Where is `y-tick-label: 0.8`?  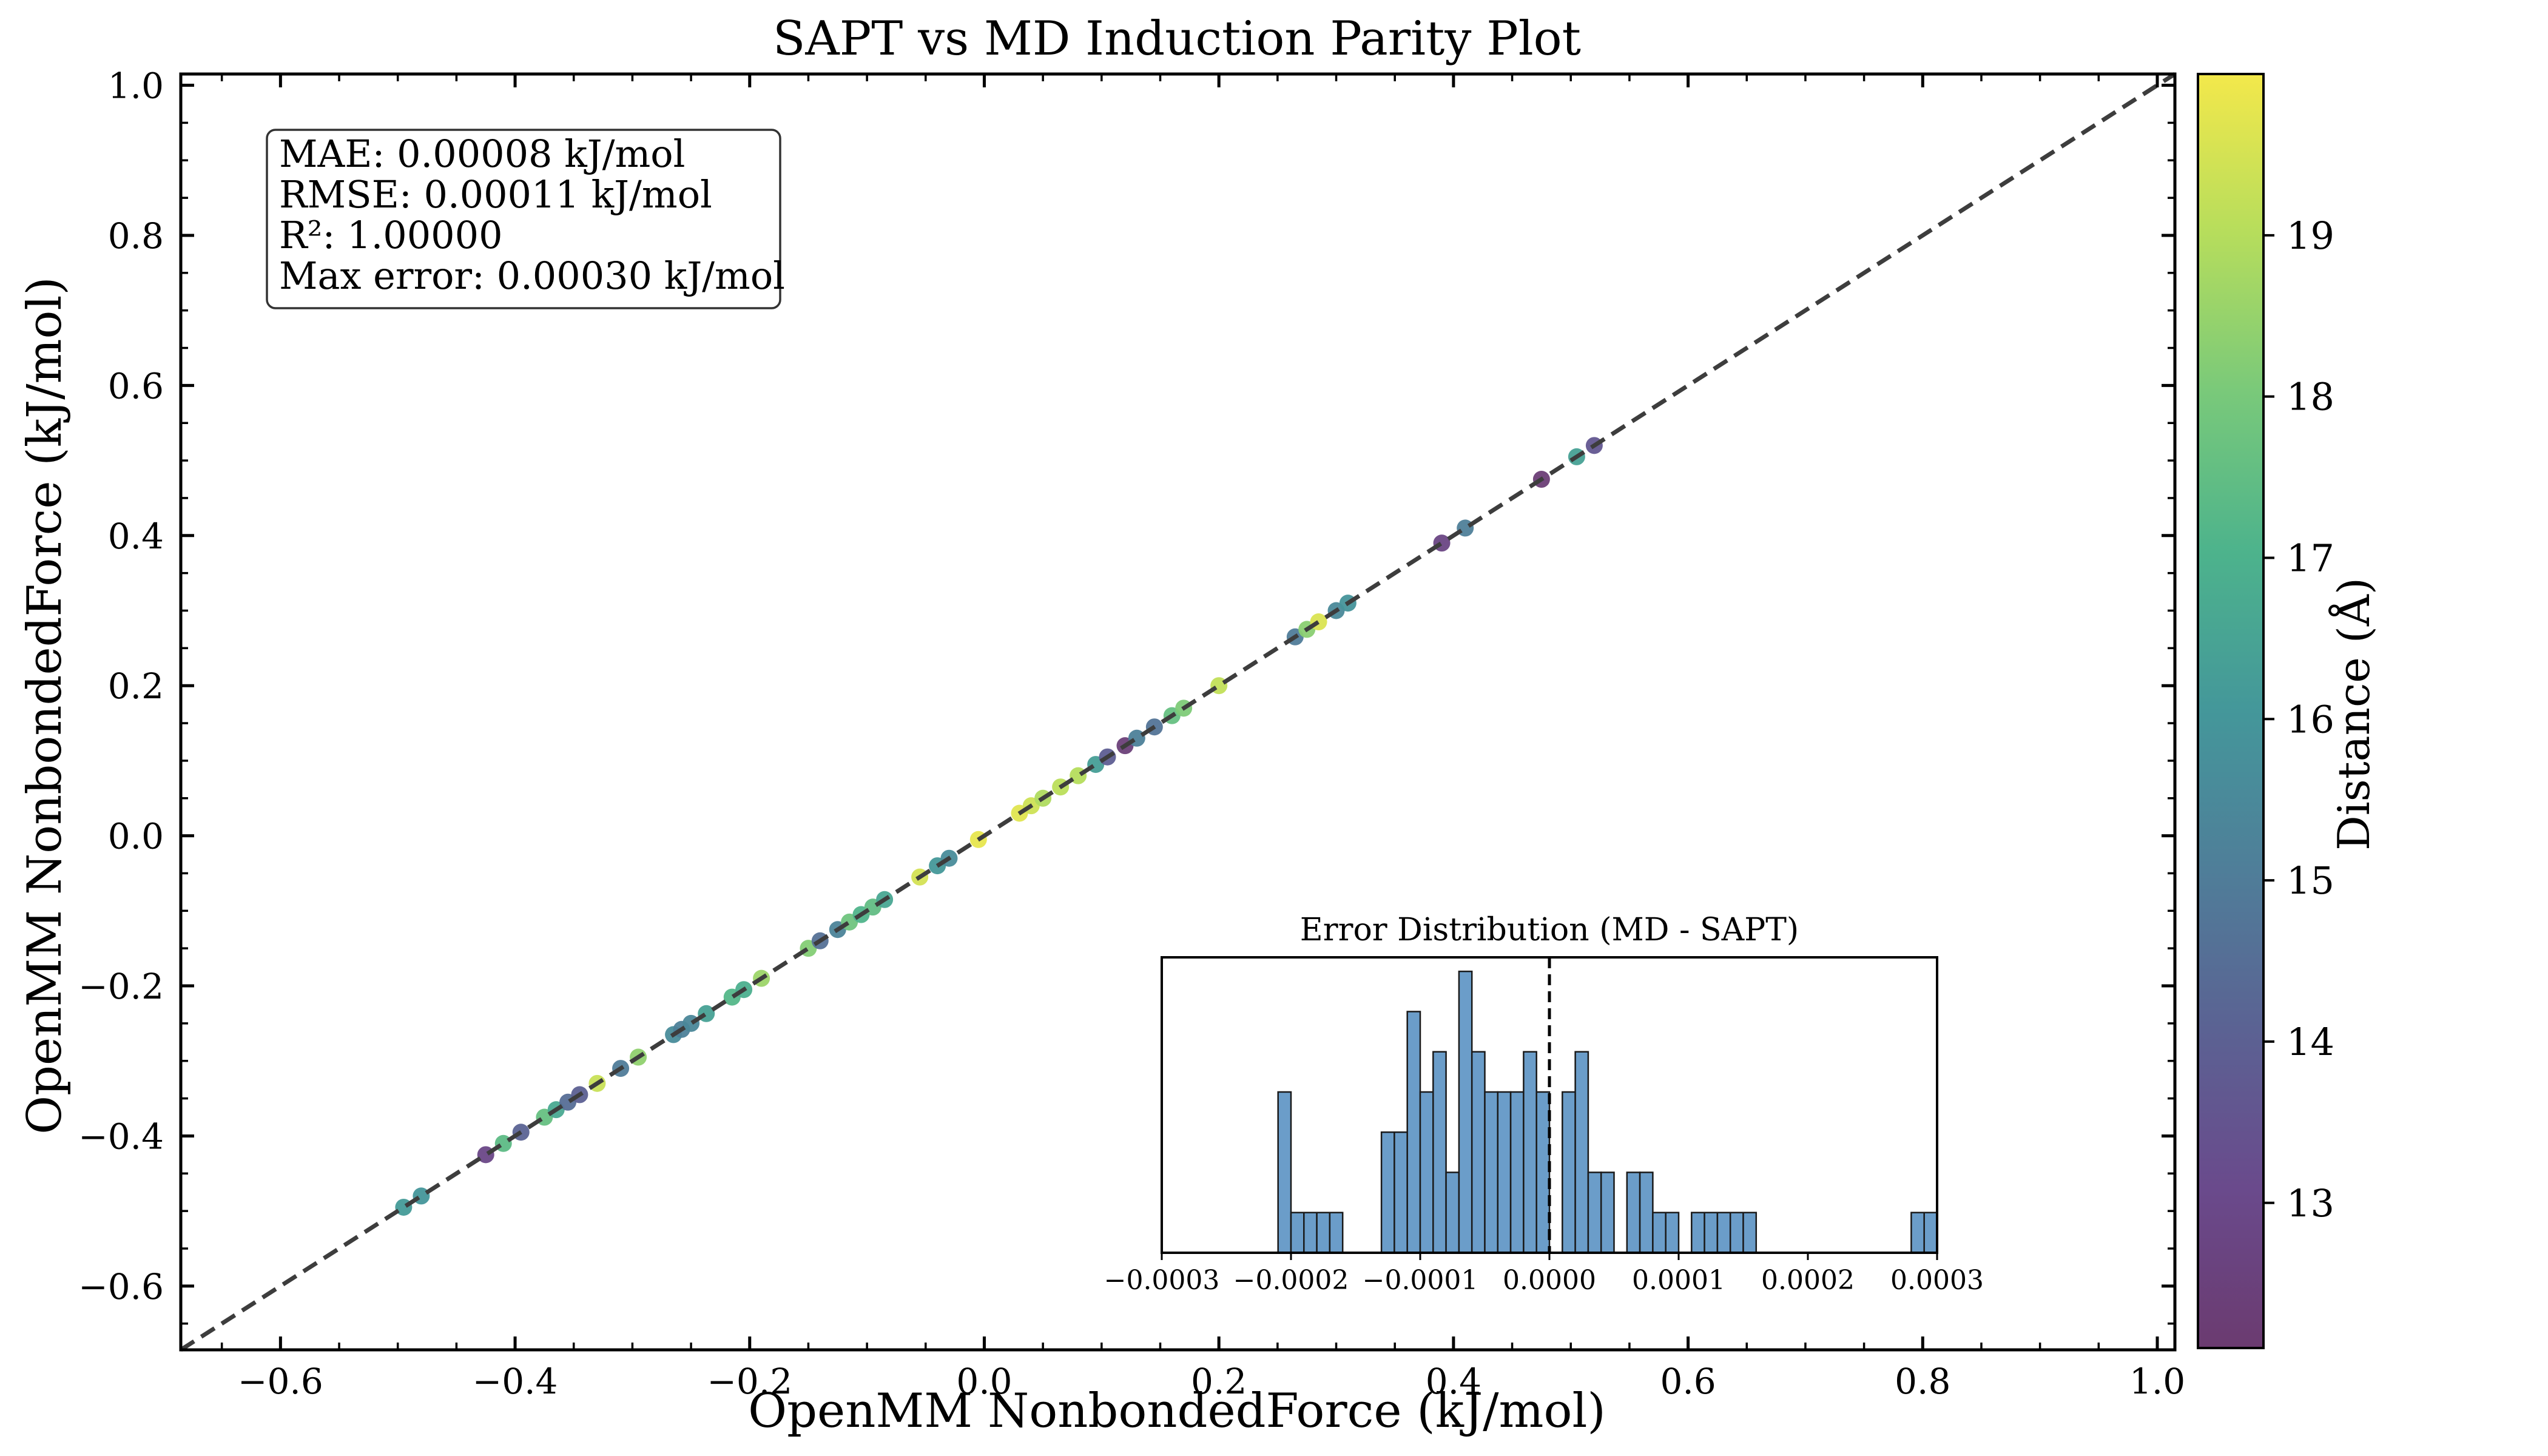 y-tick-label: 0.8 is located at coordinates (136, 236).